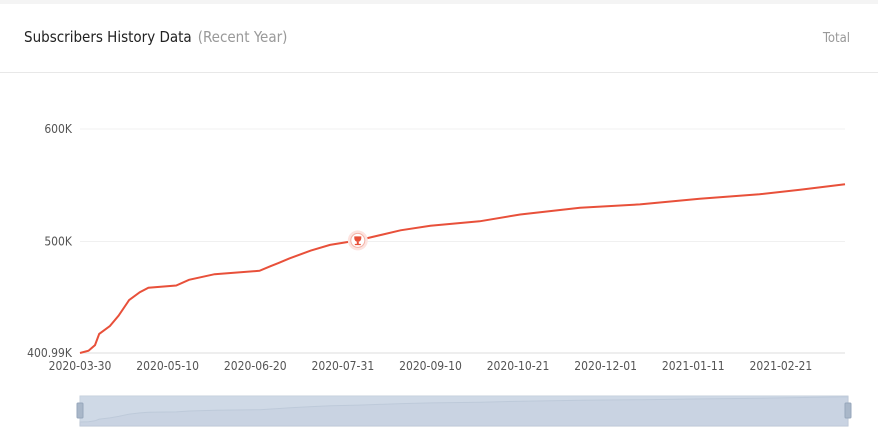  Describe the element at coordinates (167, 366) in the screenshot. I see `x-tick-label: 2020-05-10` at that location.